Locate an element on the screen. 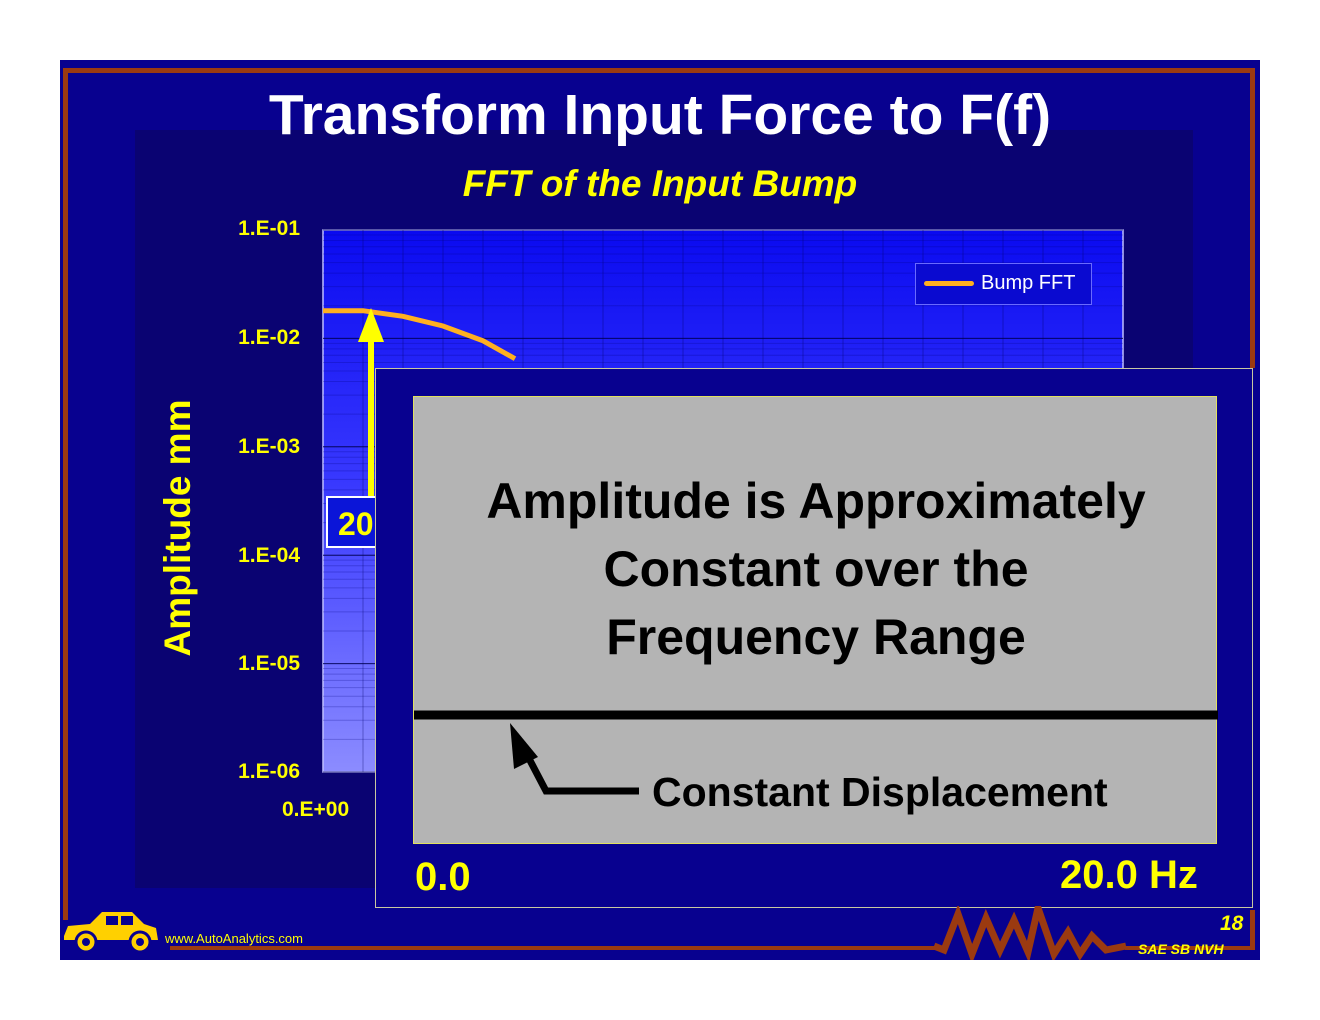 The height and width of the screenshot is (1020, 1320). slide-title: Transform Input Force to F(f) is located at coordinates (660, 115).